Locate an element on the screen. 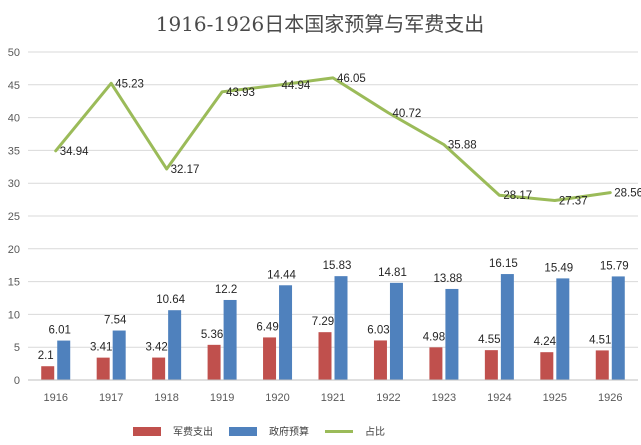 This screenshot has width=641, height=445. ratio-data-label: 44.94 is located at coordinates (296, 86).